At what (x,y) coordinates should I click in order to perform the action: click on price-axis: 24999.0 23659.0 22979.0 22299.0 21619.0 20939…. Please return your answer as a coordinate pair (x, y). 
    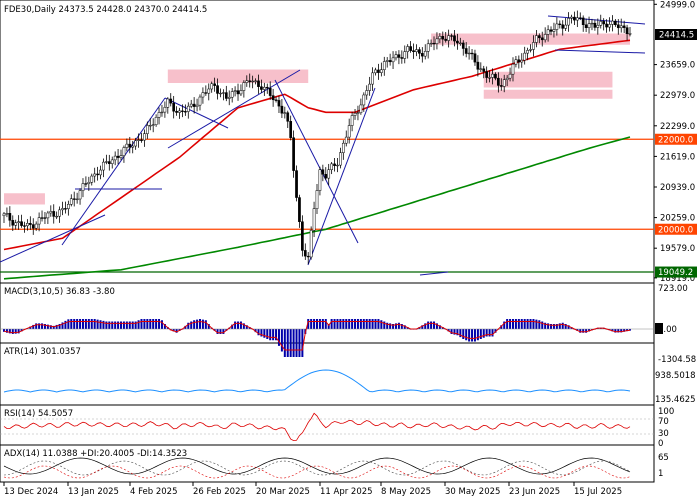
    Looking at the image, I should click on (674, 142).